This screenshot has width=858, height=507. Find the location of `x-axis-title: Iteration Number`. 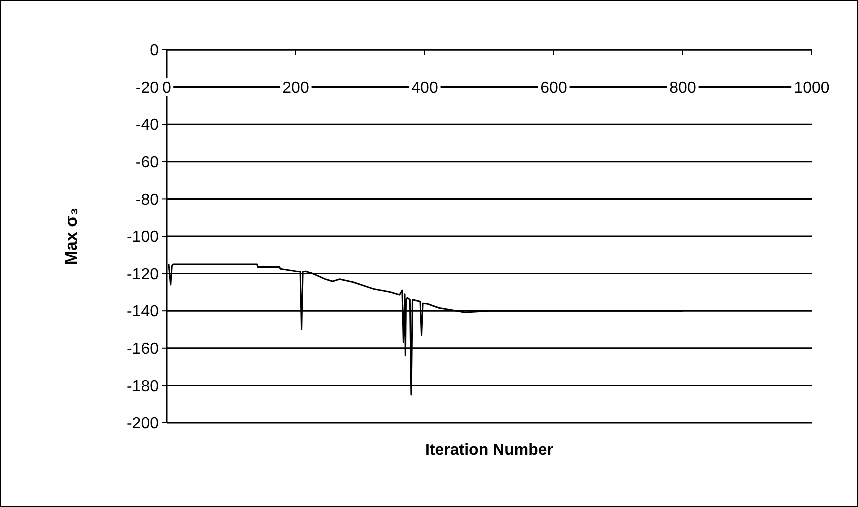

x-axis-title: Iteration Number is located at coordinates (489, 450).